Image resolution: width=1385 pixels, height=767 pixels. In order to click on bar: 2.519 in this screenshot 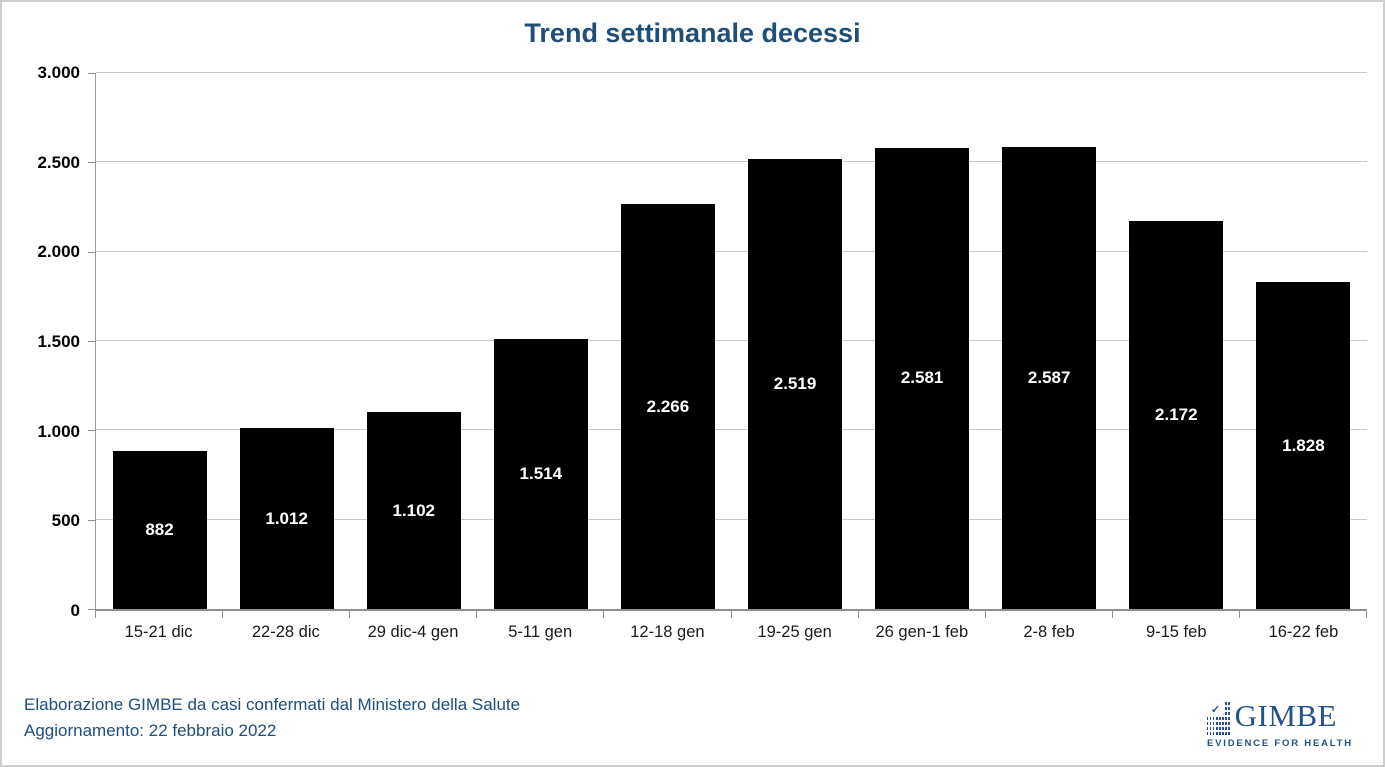, I will do `click(795, 383)`.